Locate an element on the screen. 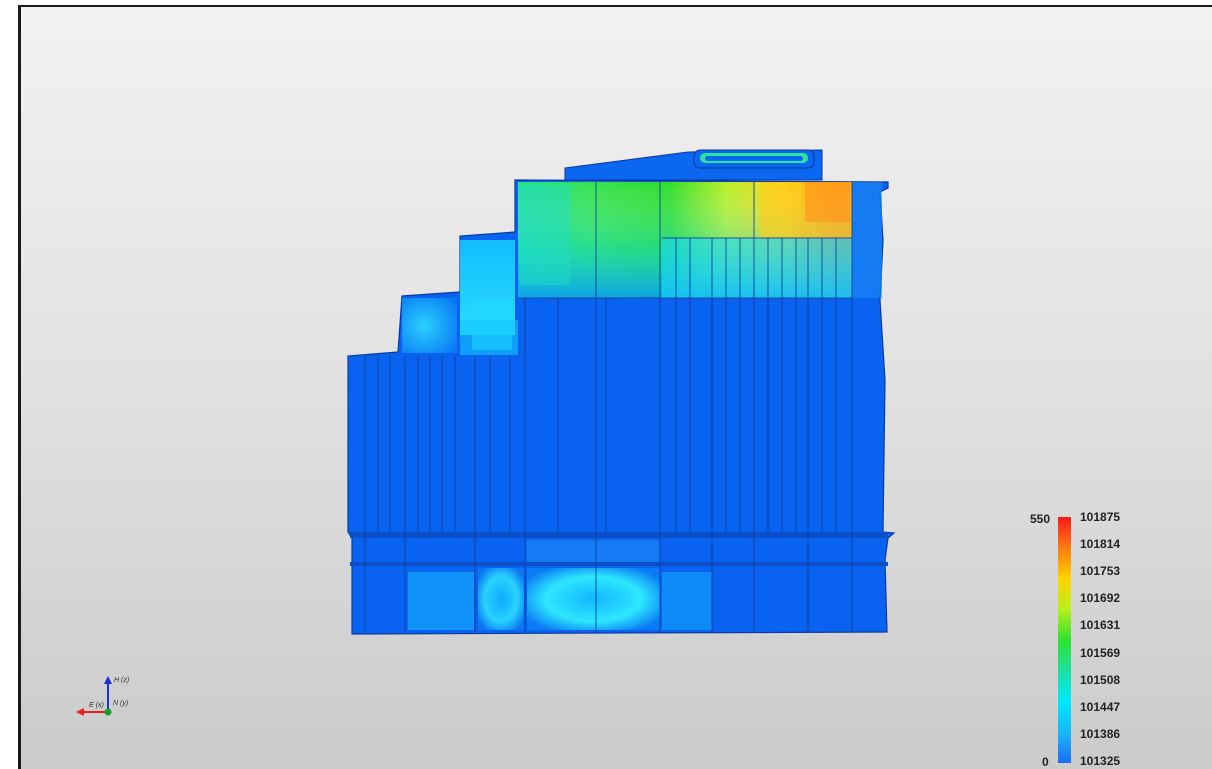 The width and height of the screenshot is (1212, 769). legend-value-label: 101753 is located at coordinates (1100, 571).